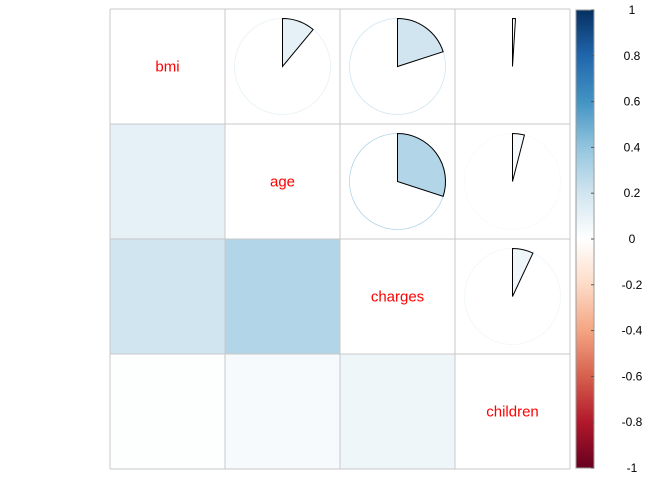  What do you see at coordinates (397, 297) in the screenshot?
I see `variable-label-charges: charges` at bounding box center [397, 297].